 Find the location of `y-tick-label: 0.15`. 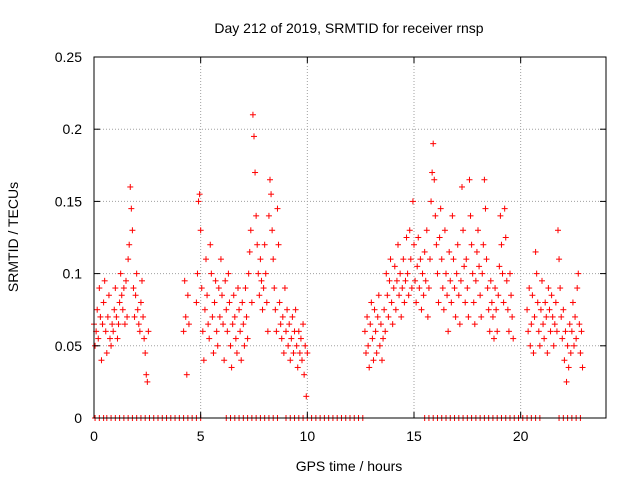

y-tick-label: 0.15 is located at coordinates (68, 201).